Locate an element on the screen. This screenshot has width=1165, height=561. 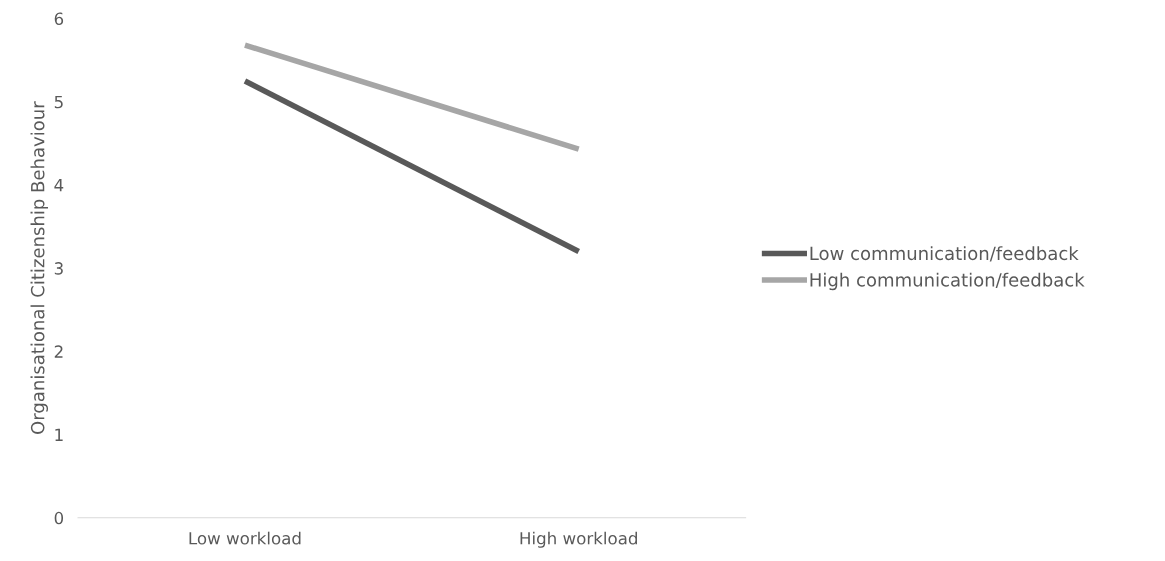
legend-label: High communication/feedback is located at coordinates (947, 281).